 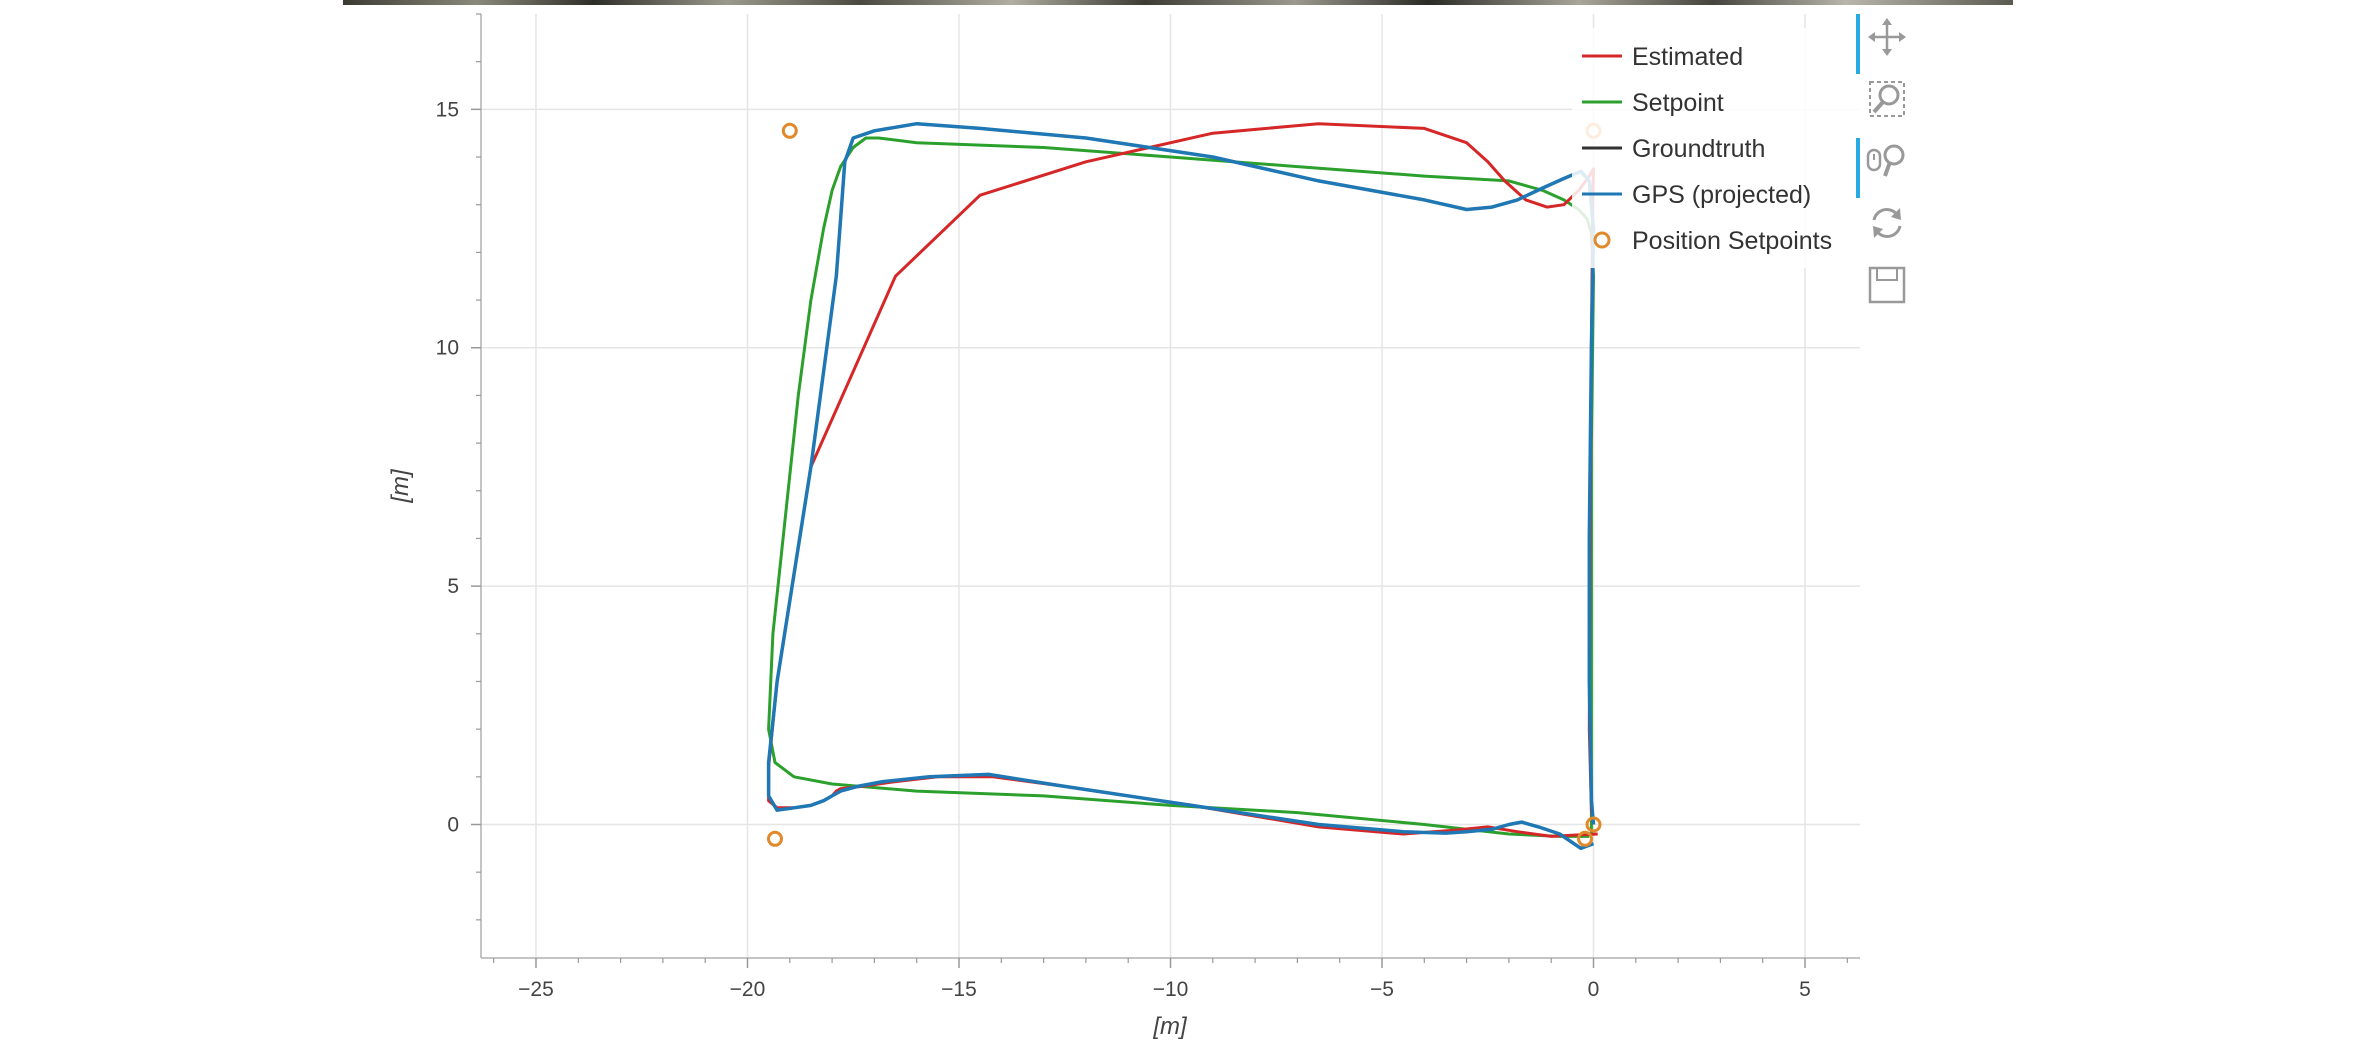 I want to click on box-zoom-tool-button, so click(x=1887, y=99).